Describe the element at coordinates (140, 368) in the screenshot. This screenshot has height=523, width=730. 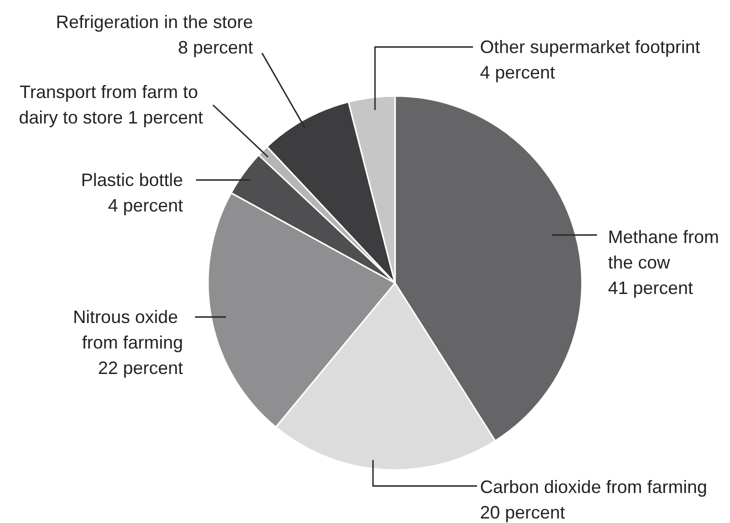
I see `data-label: 22 percent` at that location.